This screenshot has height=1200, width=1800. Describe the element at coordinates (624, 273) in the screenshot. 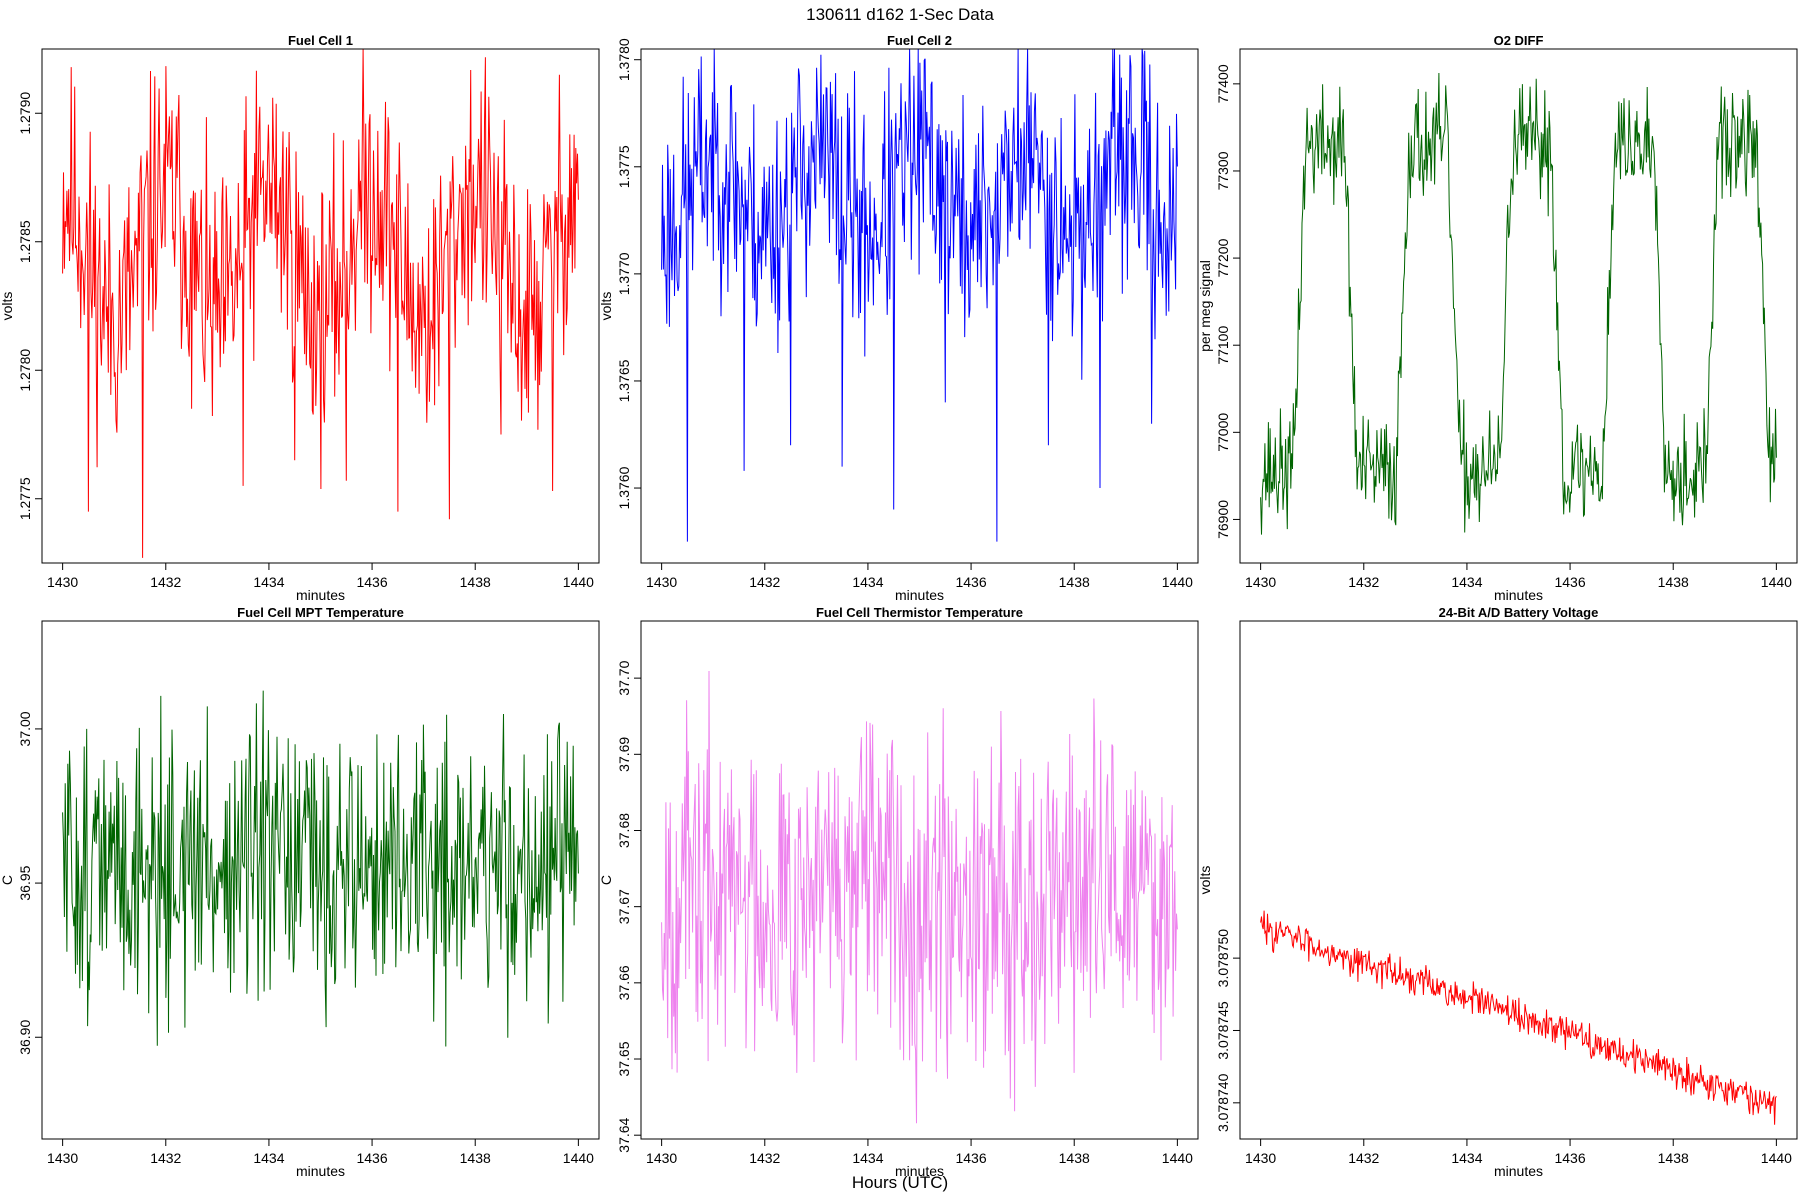

I see `y-tick-label: 1.3770` at that location.